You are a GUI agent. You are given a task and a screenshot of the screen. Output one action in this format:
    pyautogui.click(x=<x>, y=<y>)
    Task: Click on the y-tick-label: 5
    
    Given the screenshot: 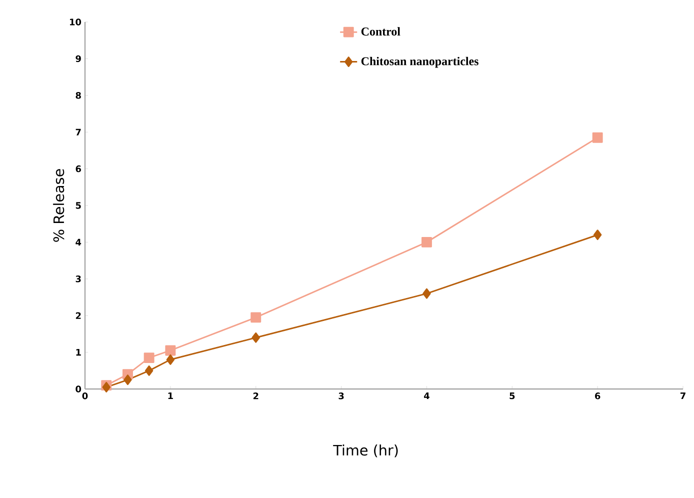 What is the action you would take?
    pyautogui.click(x=78, y=205)
    